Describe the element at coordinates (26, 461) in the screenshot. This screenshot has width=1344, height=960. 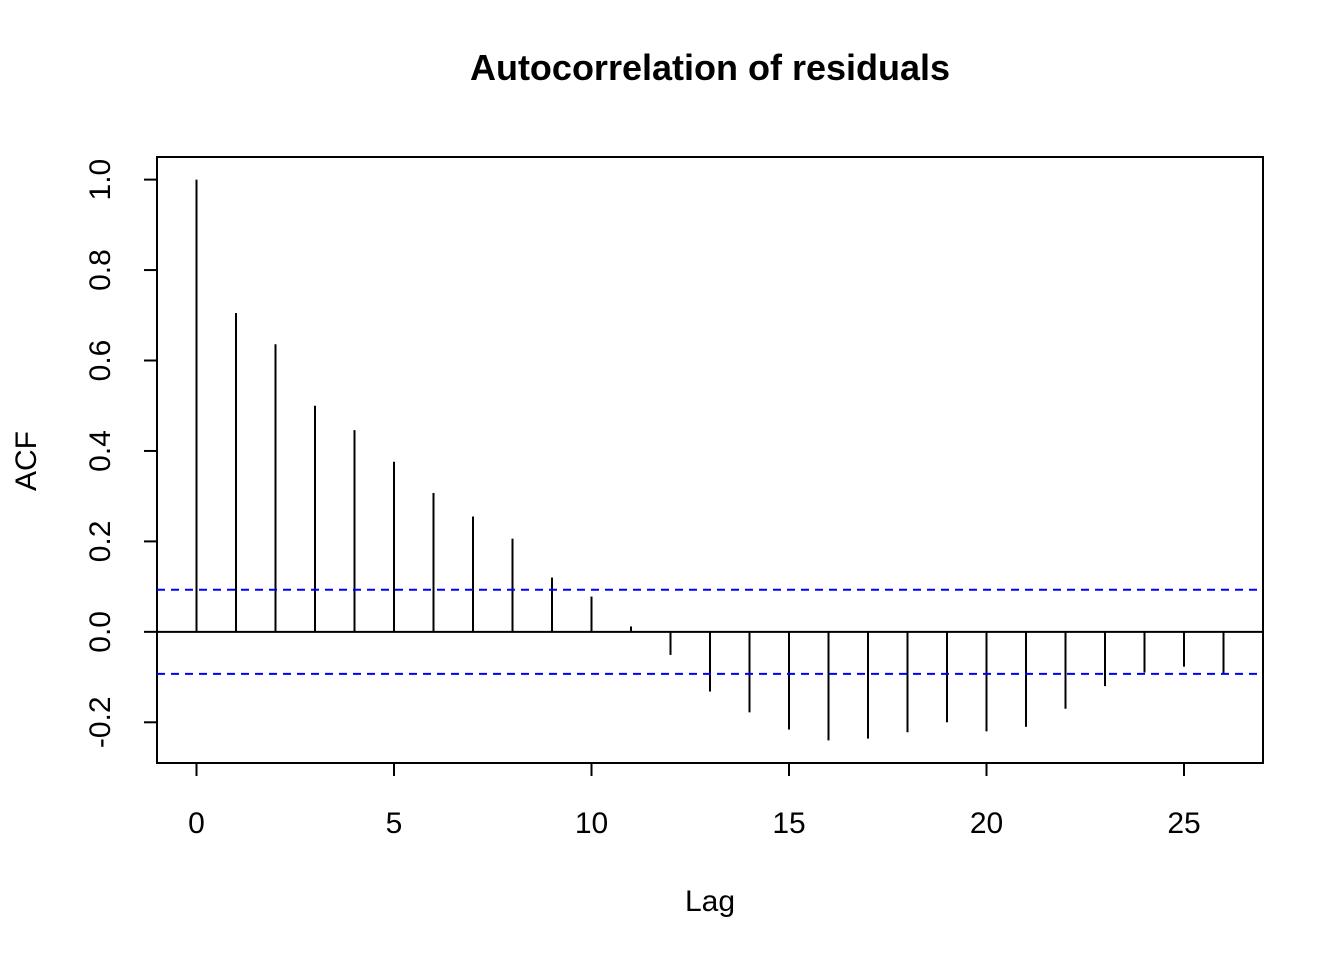
I see `y-axis-label: ACF` at that location.